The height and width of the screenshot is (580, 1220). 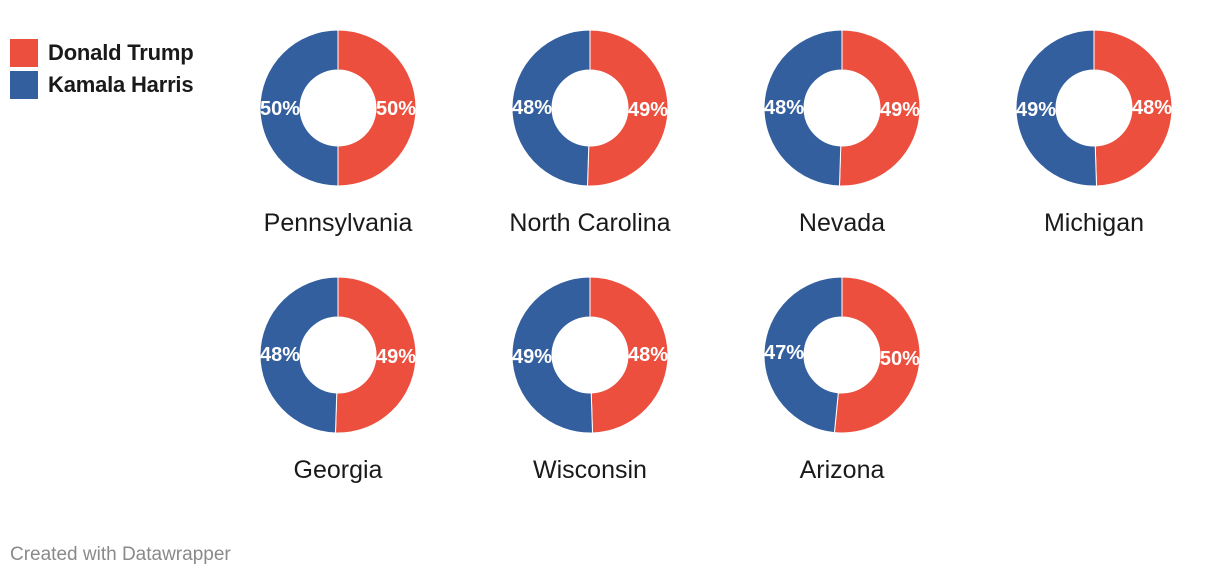 I want to click on slice-harris-north-carolina, so click(x=551, y=108).